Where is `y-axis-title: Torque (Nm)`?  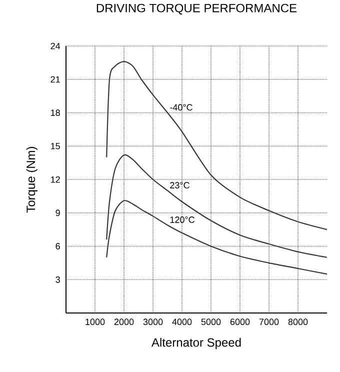 y-axis-title: Torque (Nm) is located at coordinates (32, 179).